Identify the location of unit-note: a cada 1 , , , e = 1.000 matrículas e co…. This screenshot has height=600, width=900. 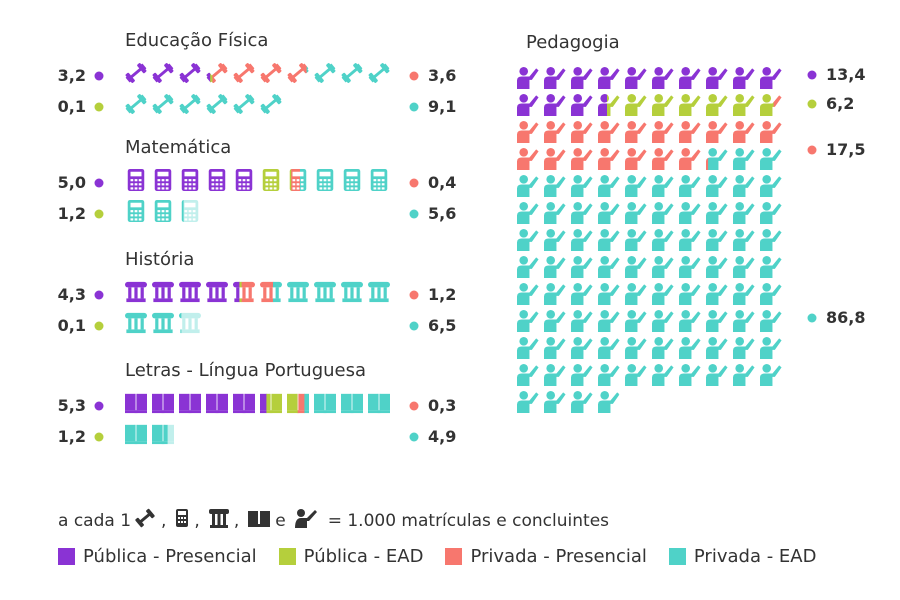
(333, 520).